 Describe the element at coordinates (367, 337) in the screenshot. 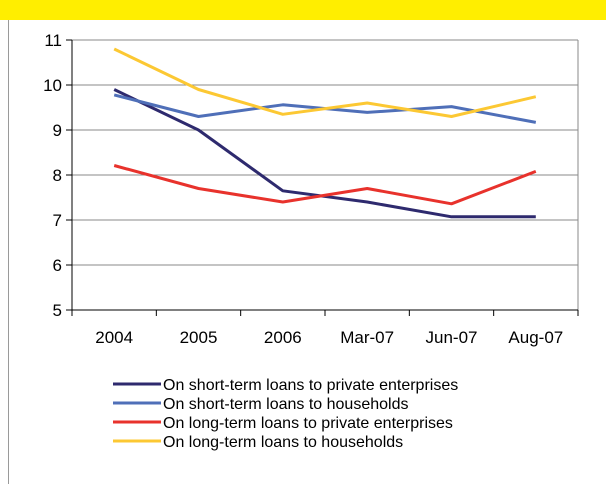

I see `x-tick-label: Mar-07` at that location.